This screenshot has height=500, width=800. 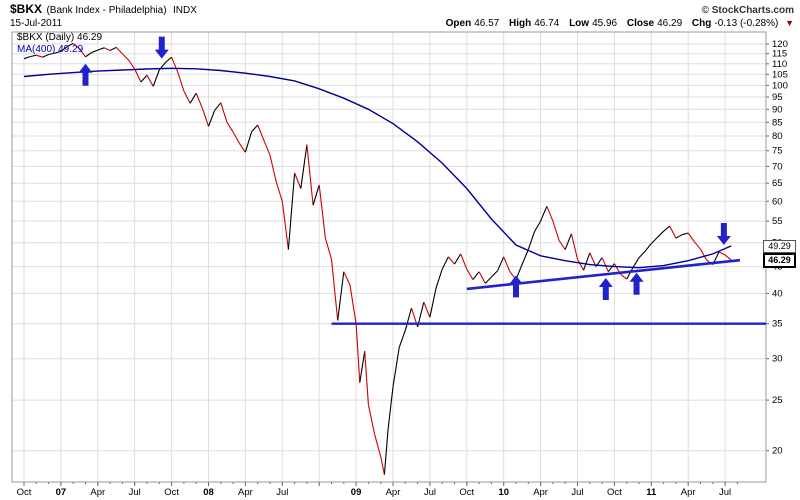 I want to click on svg-text: 40, so click(x=777, y=293).